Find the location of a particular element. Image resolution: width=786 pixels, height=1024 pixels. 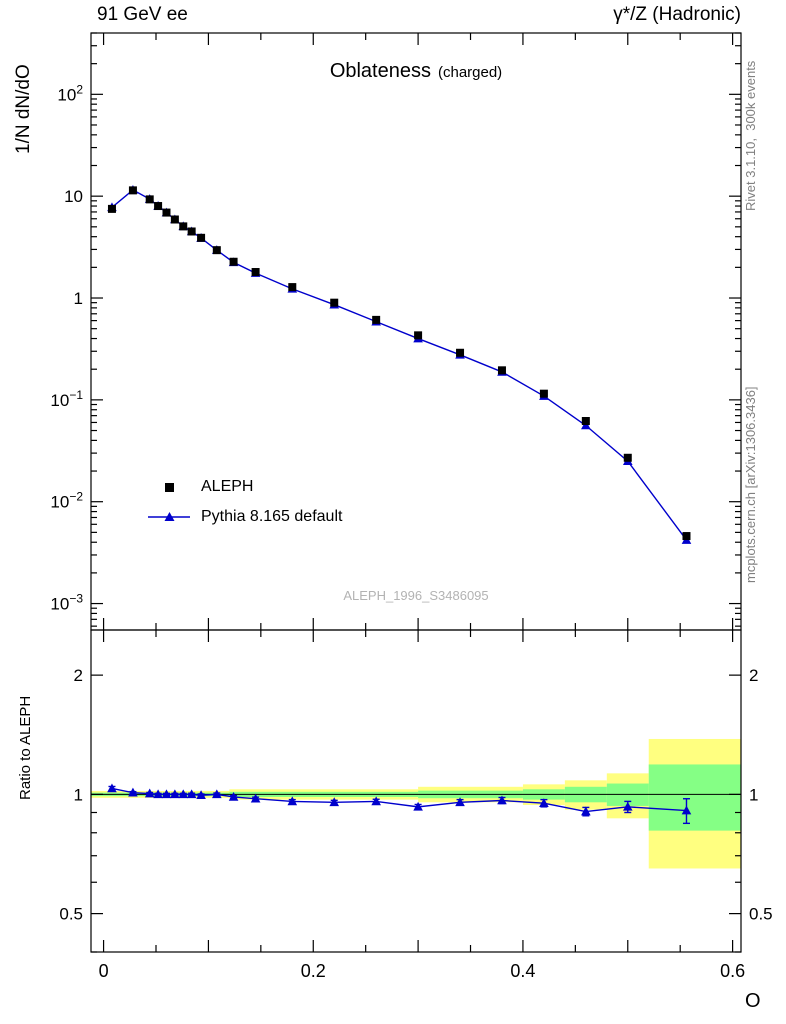

svg-text: 10⁻² is located at coordinates (66, 501).